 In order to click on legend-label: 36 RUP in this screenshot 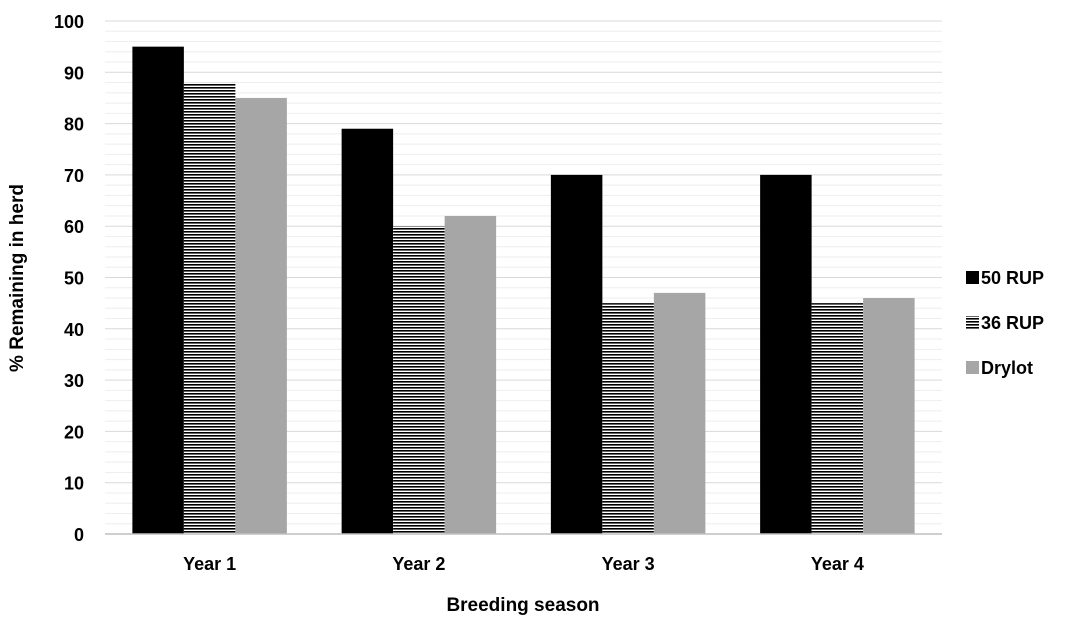, I will do `click(1012, 323)`.